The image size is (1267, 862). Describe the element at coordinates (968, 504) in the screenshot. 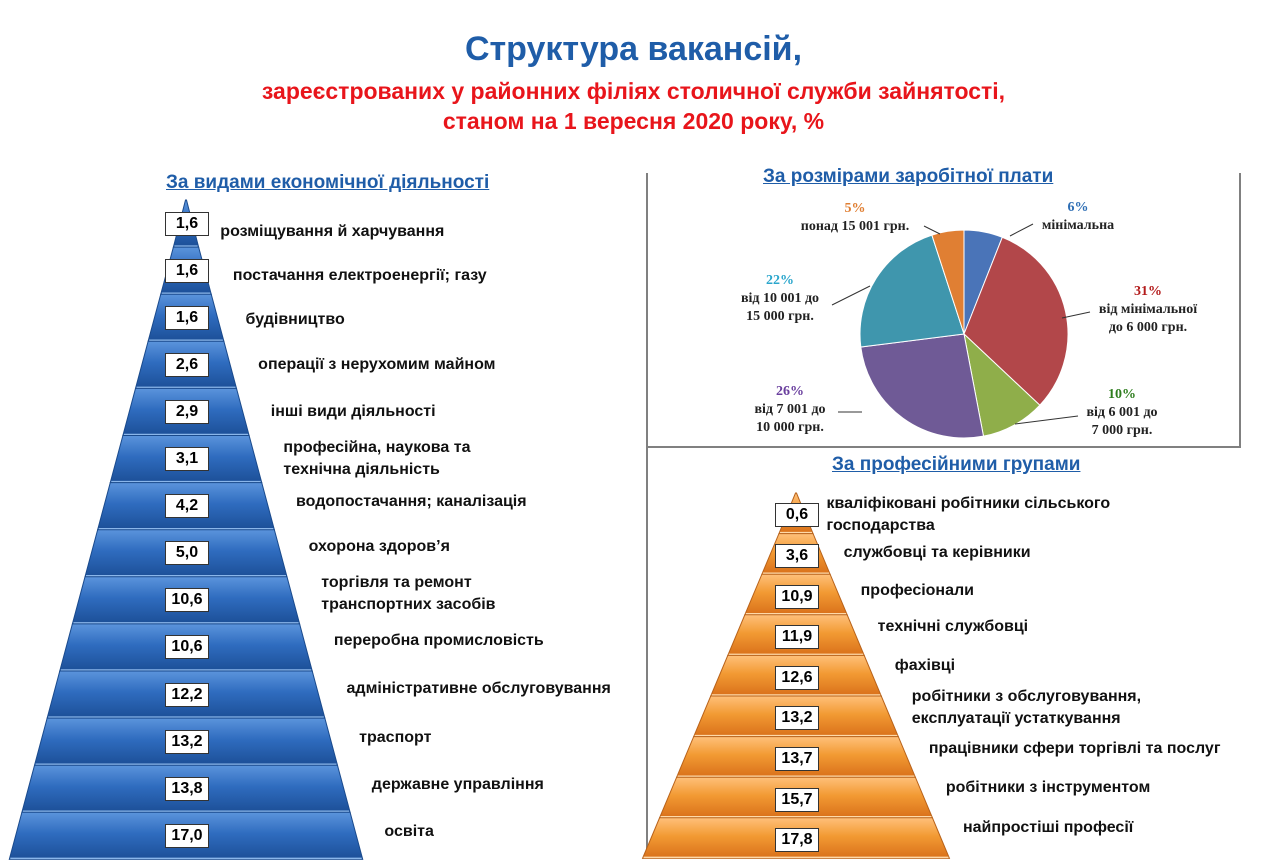

I see `prof-category-label-line: кваліфіковані робітники сільського` at that location.